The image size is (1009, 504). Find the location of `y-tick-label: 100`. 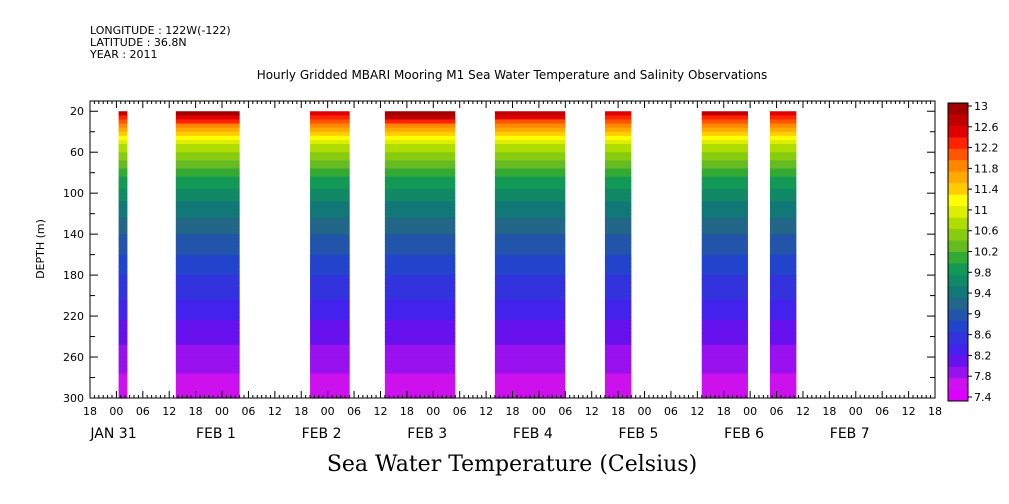

y-tick-label: 100 is located at coordinates (73, 193).